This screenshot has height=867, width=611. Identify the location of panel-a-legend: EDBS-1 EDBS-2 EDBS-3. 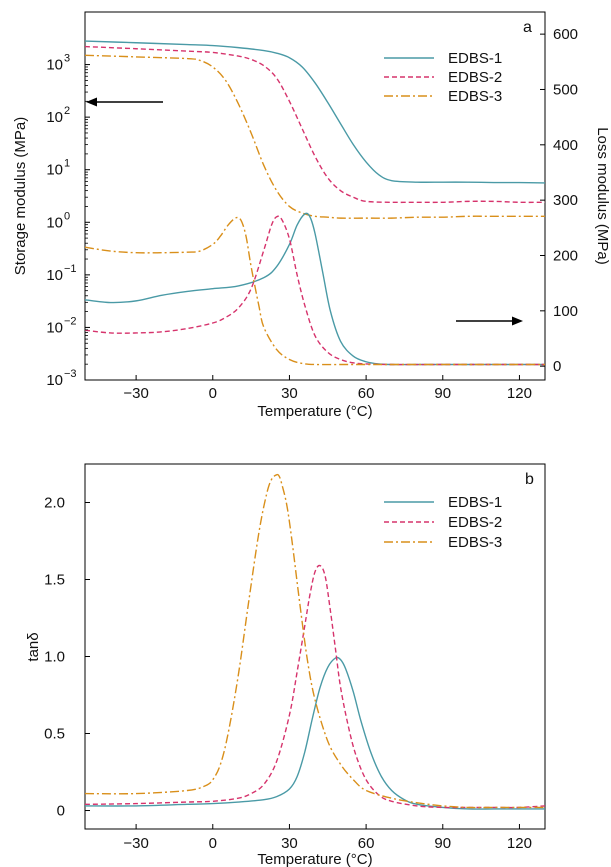
(443, 77).